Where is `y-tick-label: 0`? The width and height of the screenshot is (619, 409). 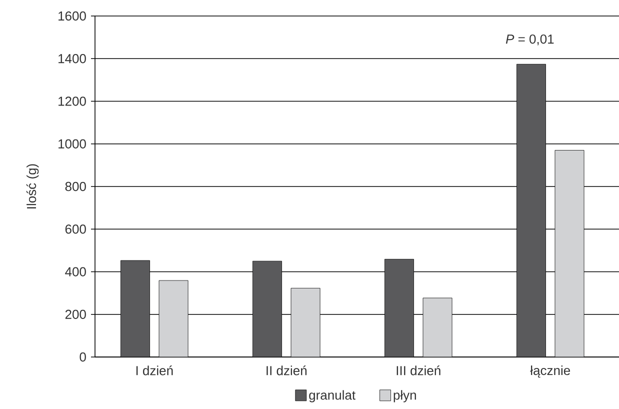
y-tick-label: 0 is located at coordinates (83, 357).